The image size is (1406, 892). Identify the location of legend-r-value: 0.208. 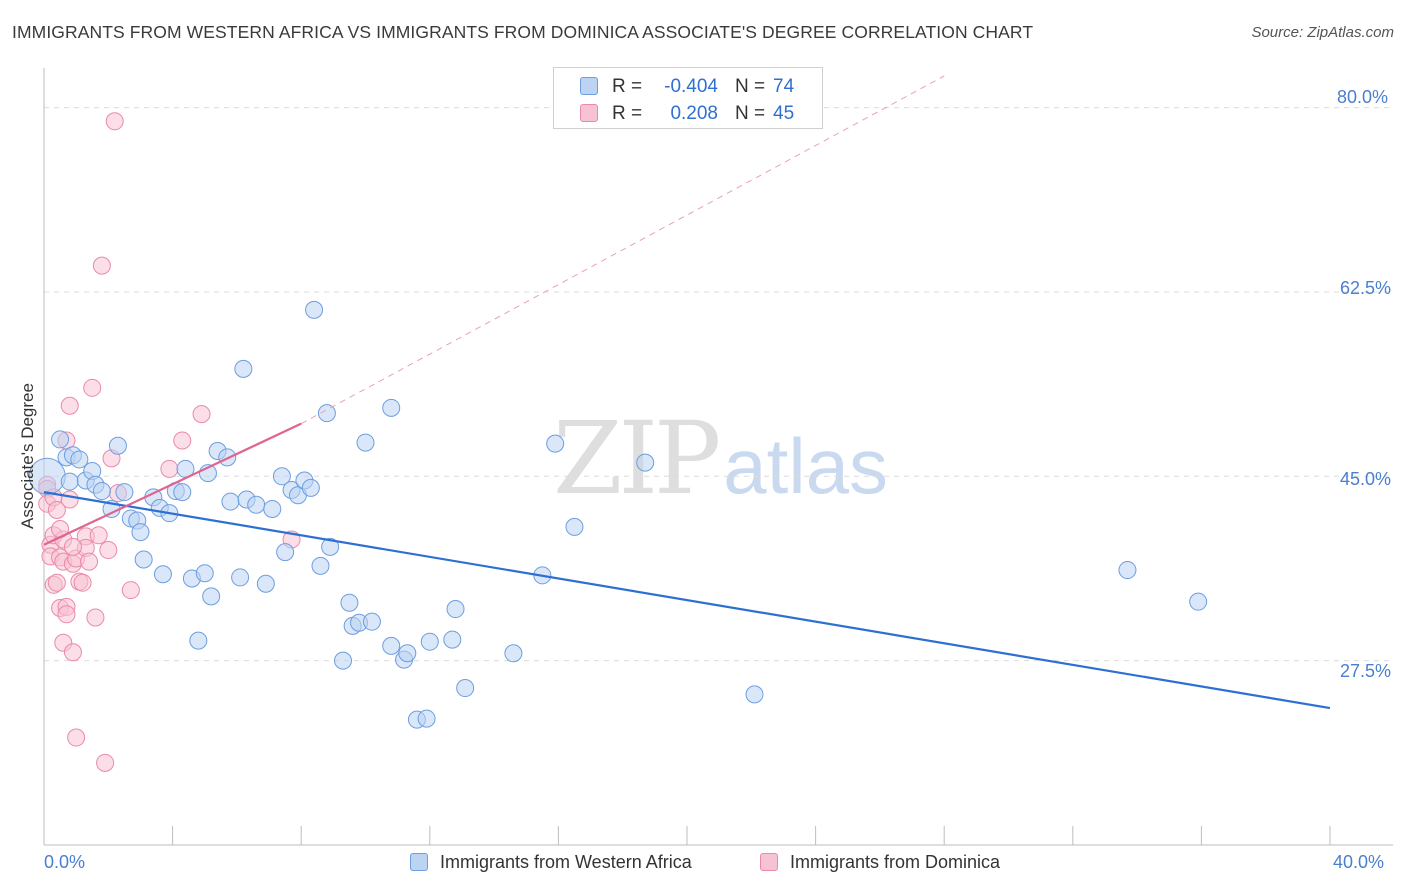
(694, 113).